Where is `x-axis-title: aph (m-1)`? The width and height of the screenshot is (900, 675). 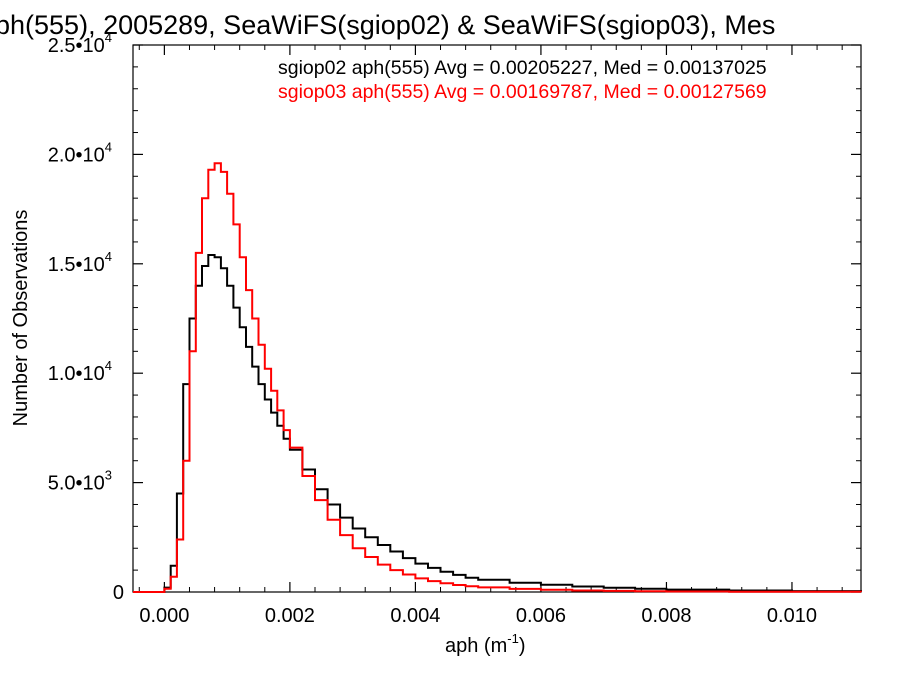
x-axis-title: aph (m-1) is located at coordinates (485, 644).